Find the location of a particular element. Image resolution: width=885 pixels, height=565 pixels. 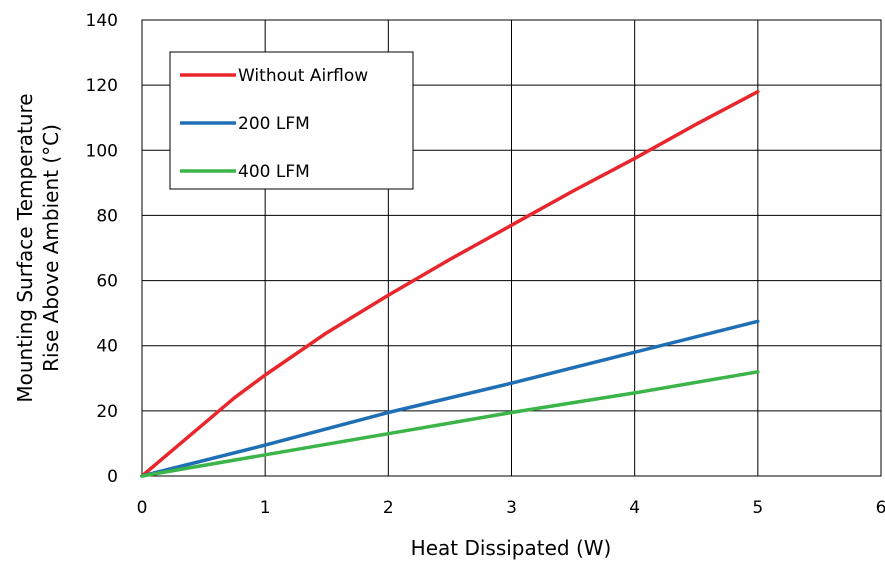

x-tick-label: 6 is located at coordinates (880, 508).